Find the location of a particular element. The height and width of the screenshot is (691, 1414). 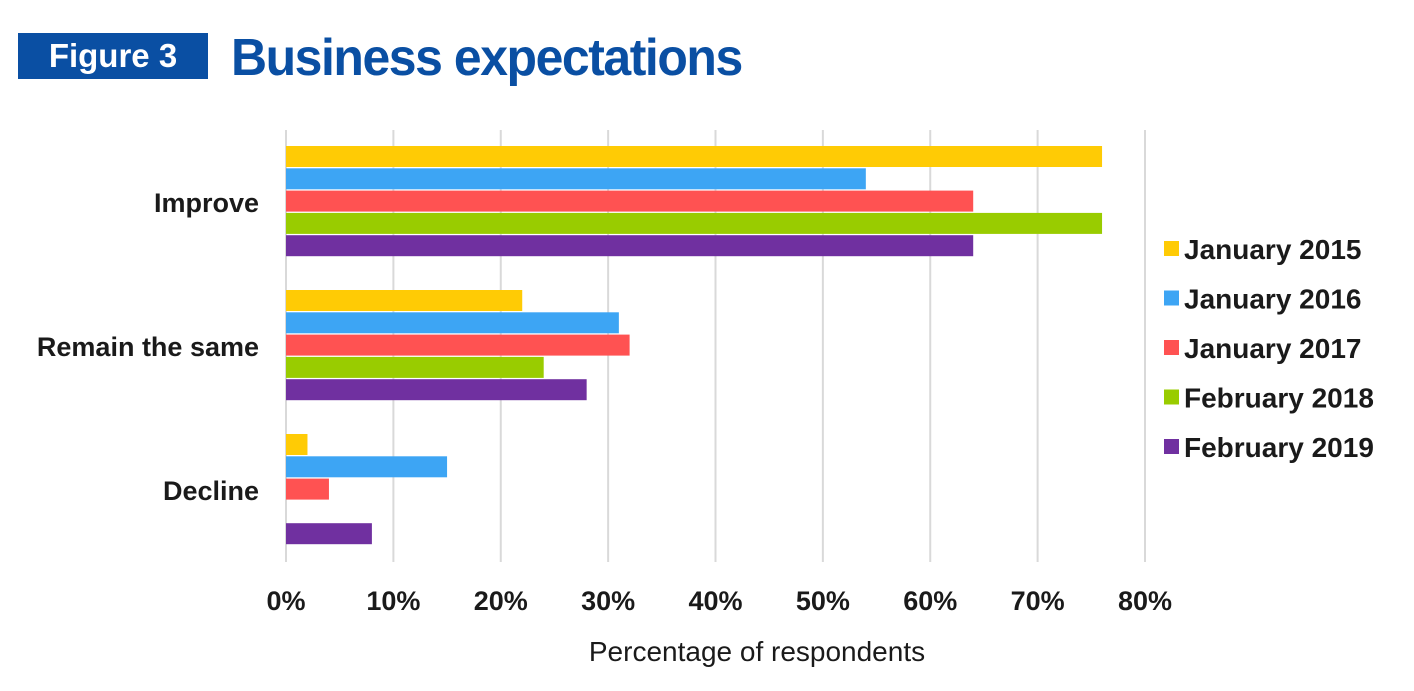

category-label: Remain the same is located at coordinates (148, 347).